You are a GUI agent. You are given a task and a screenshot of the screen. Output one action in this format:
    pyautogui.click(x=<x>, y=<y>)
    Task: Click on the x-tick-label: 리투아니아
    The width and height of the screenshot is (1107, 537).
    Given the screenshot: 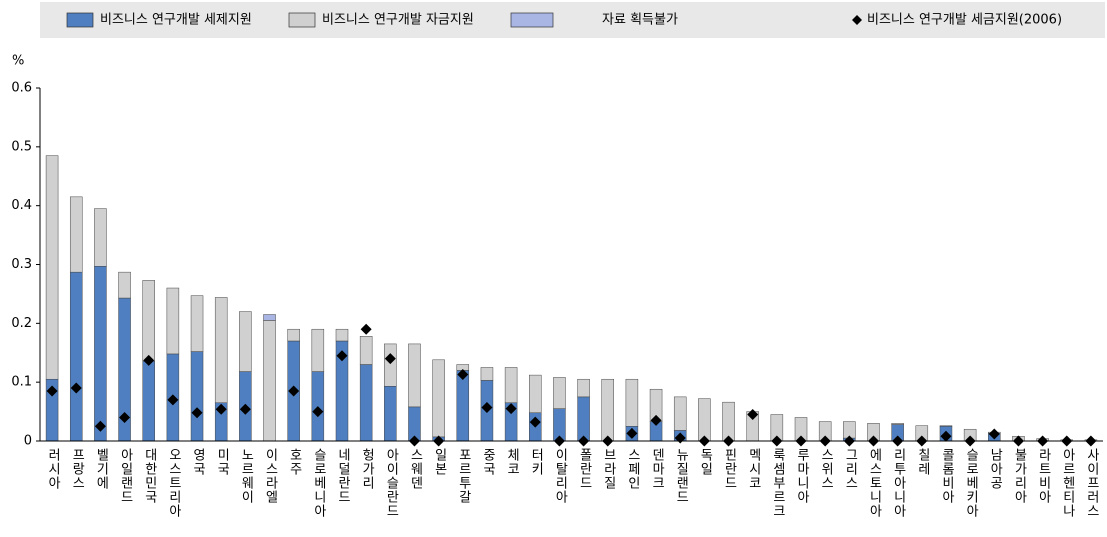 What is the action you would take?
    pyautogui.click(x=898, y=483)
    